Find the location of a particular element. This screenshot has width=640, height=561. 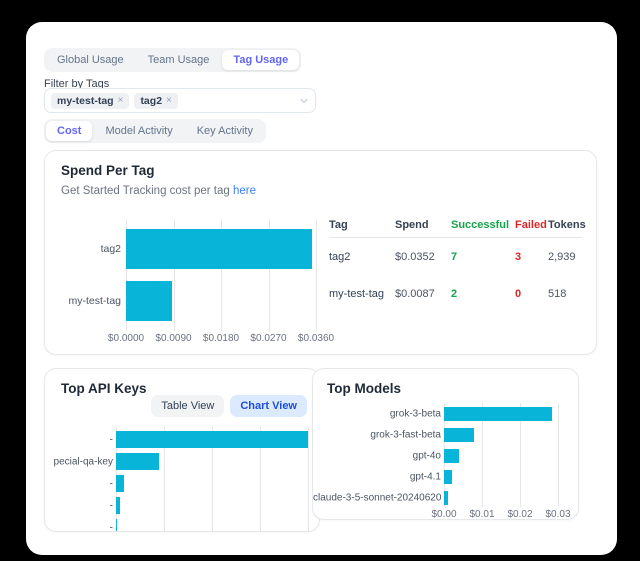

category-label: tag2 is located at coordinates (110, 249).